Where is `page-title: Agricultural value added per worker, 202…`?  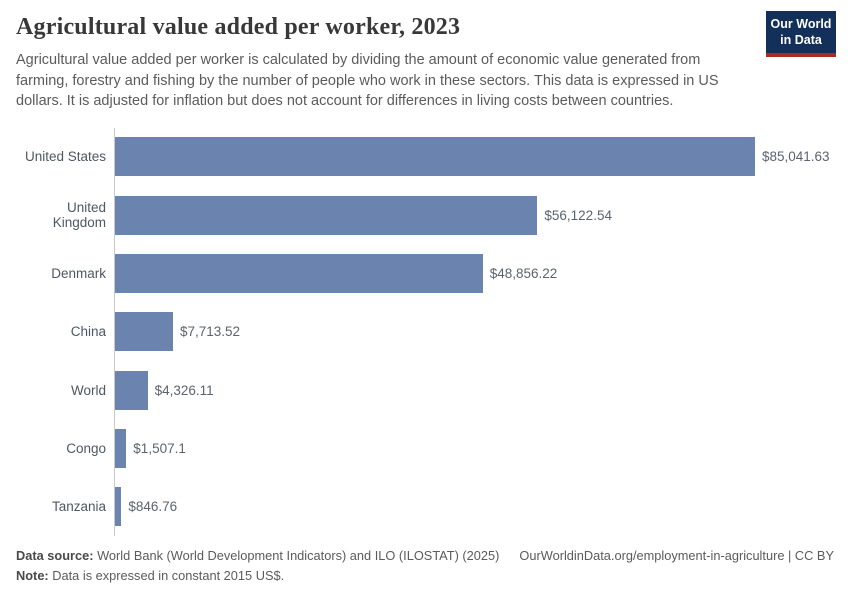 page-title: Agricultural value added per worker, 202… is located at coordinates (238, 27).